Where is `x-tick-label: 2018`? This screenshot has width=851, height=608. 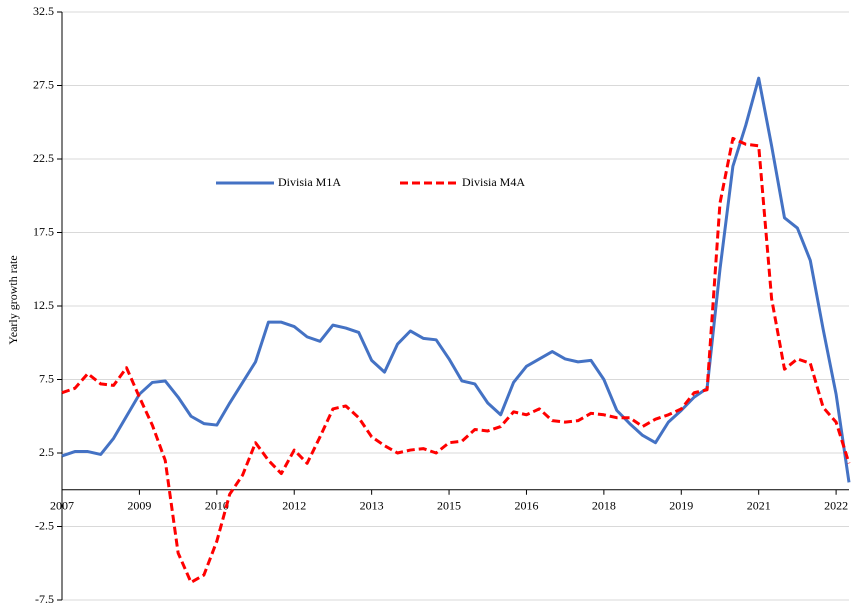 x-tick-label: 2018 is located at coordinates (604, 506).